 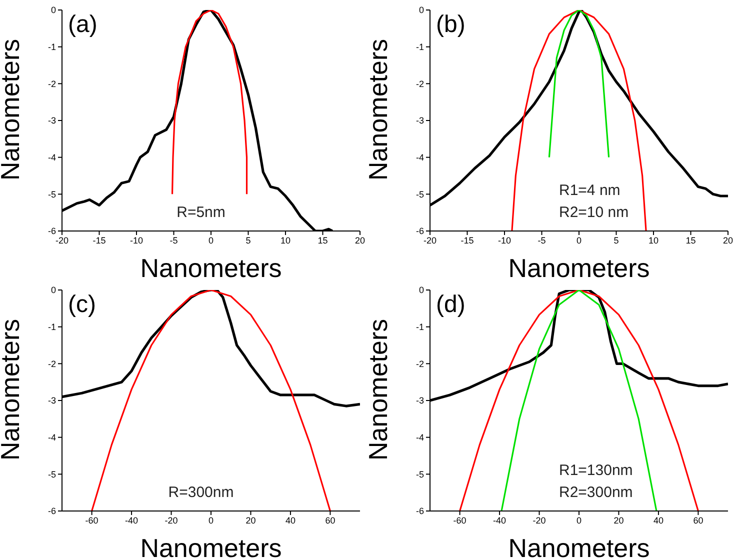 What do you see at coordinates (201, 212) in the screenshot?
I see `annotation: R=5nm` at bounding box center [201, 212].